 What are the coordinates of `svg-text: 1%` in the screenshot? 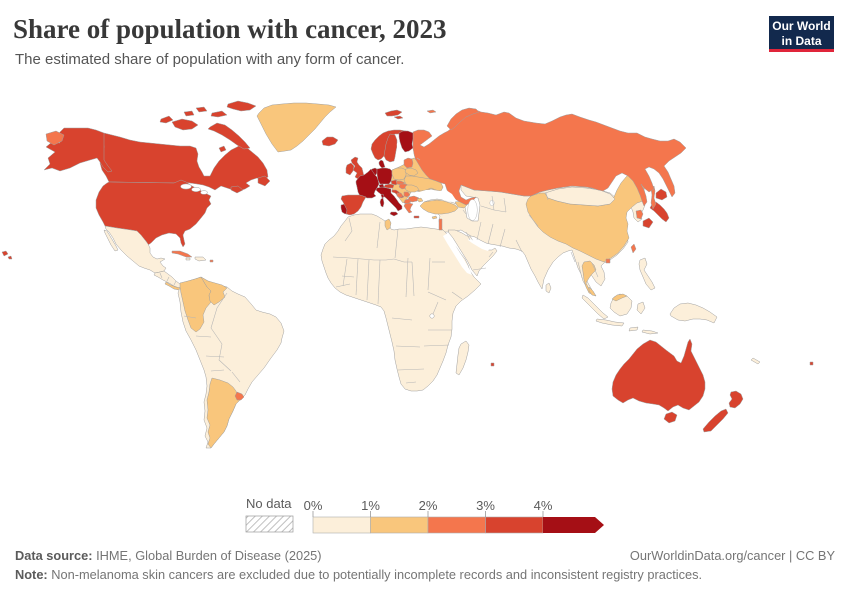 It's located at (370, 505).